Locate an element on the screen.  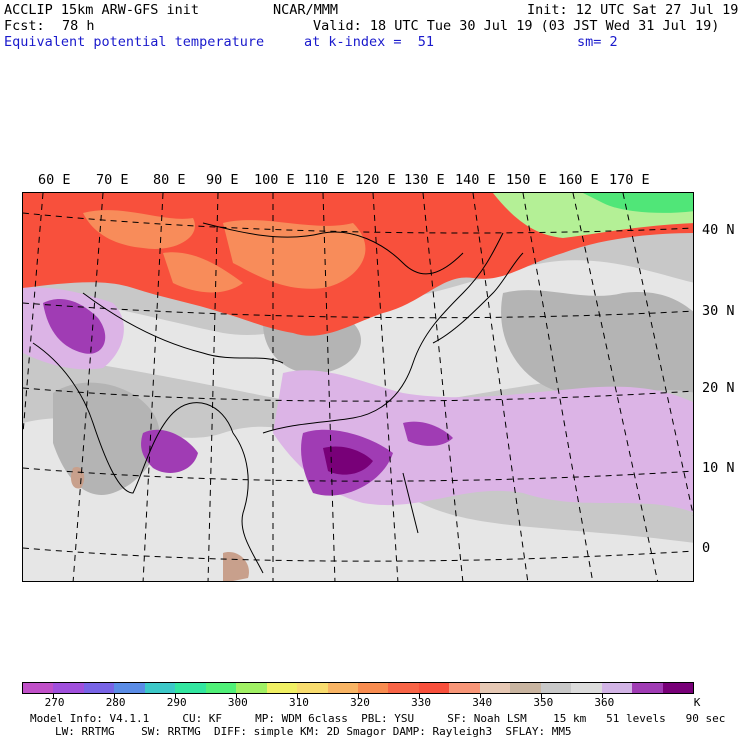
lon-label-90e: 90 E is located at coordinates (222, 180).